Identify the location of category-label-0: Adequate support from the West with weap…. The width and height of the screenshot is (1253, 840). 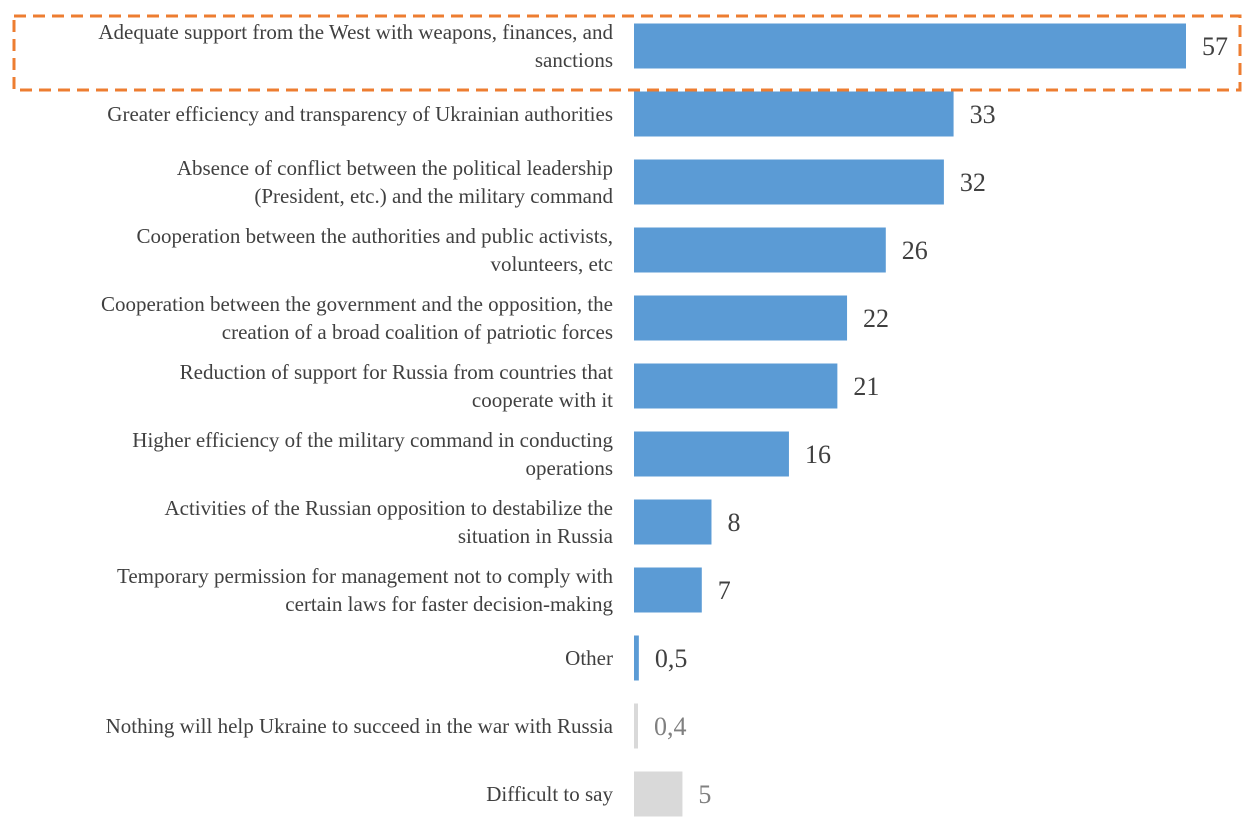
(355, 46).